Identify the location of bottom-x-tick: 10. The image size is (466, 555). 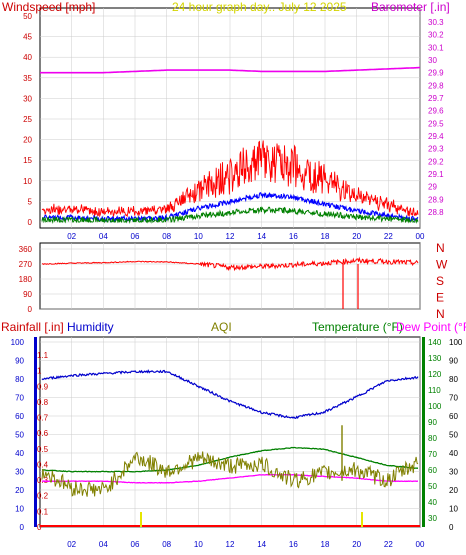
(198, 544).